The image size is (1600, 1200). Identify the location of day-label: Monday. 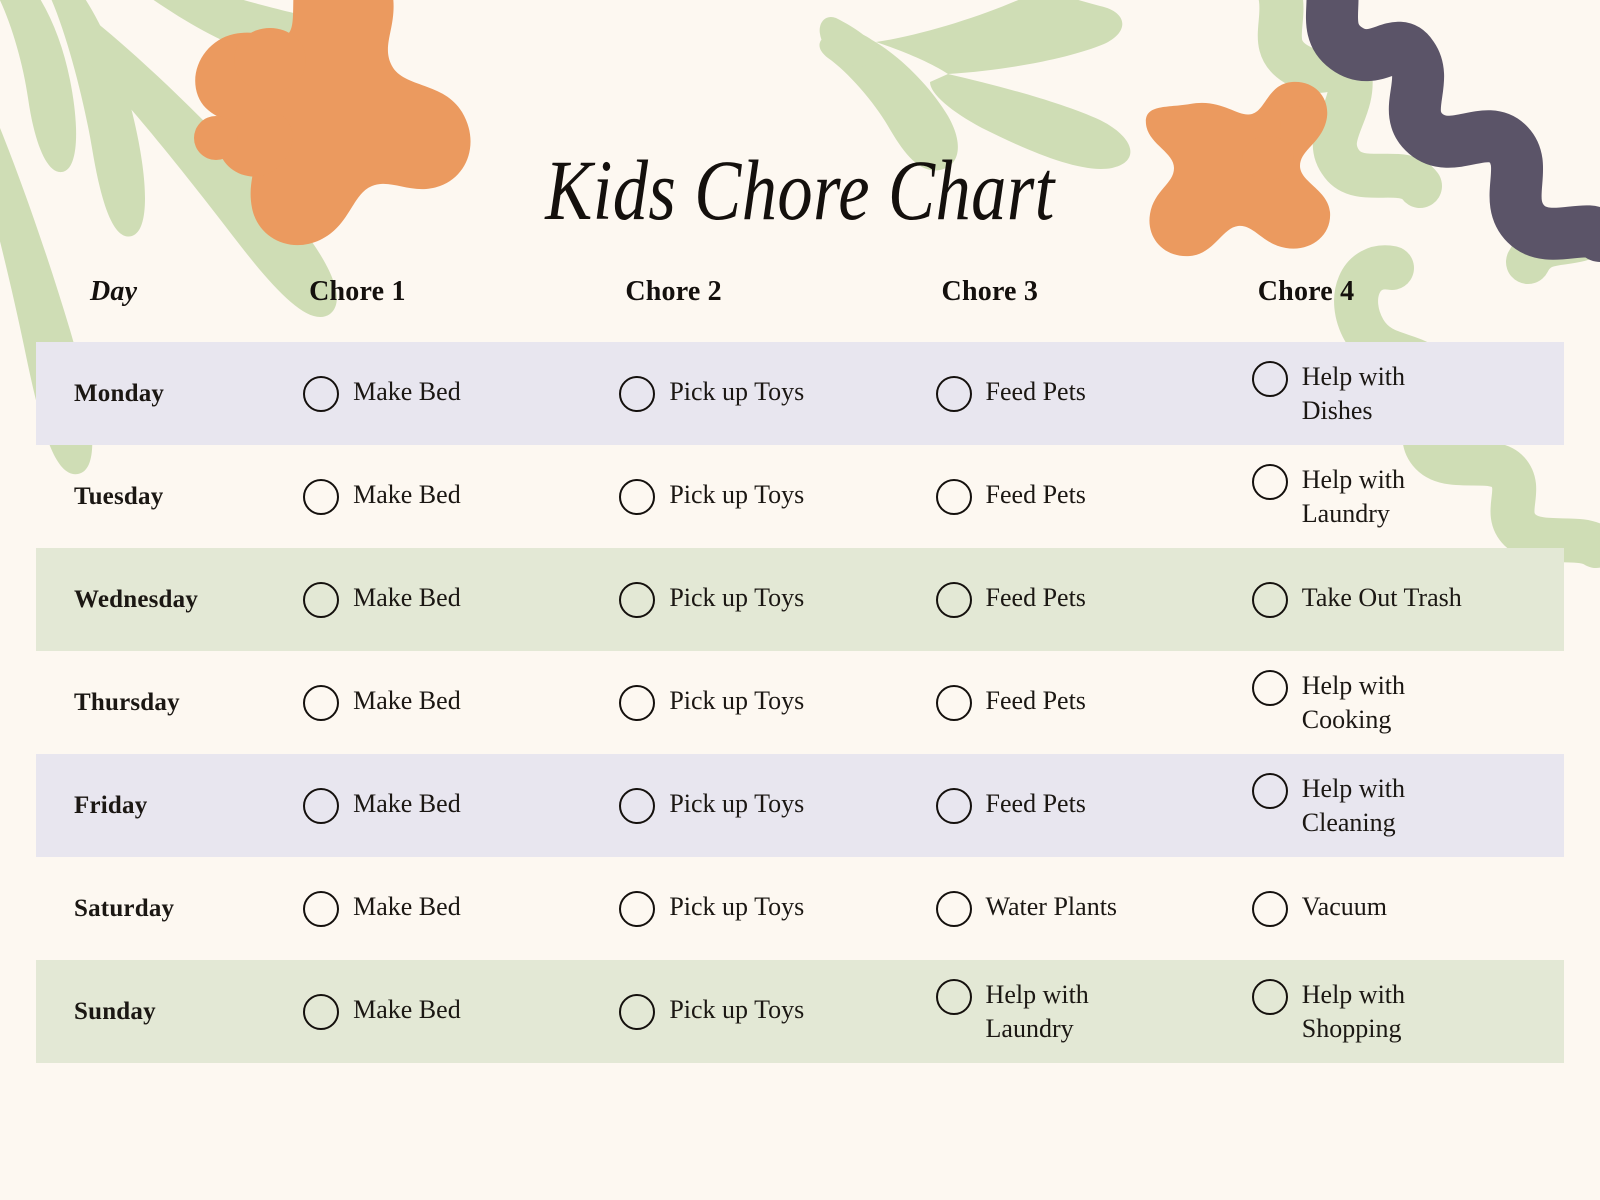
(168, 393).